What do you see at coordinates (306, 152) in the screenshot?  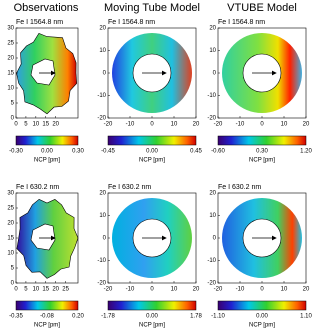 I see `colorbar-tick-label: 1.20` at bounding box center [306, 152].